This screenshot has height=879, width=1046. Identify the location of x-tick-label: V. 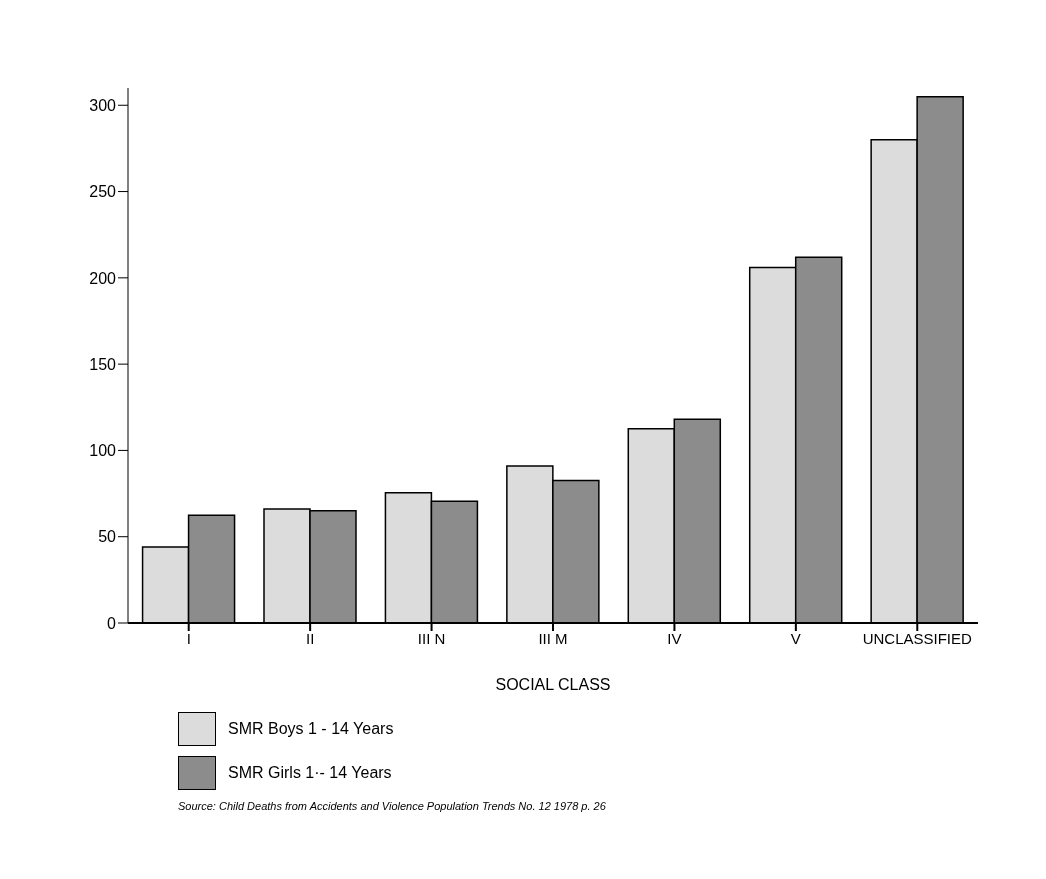
(795, 638).